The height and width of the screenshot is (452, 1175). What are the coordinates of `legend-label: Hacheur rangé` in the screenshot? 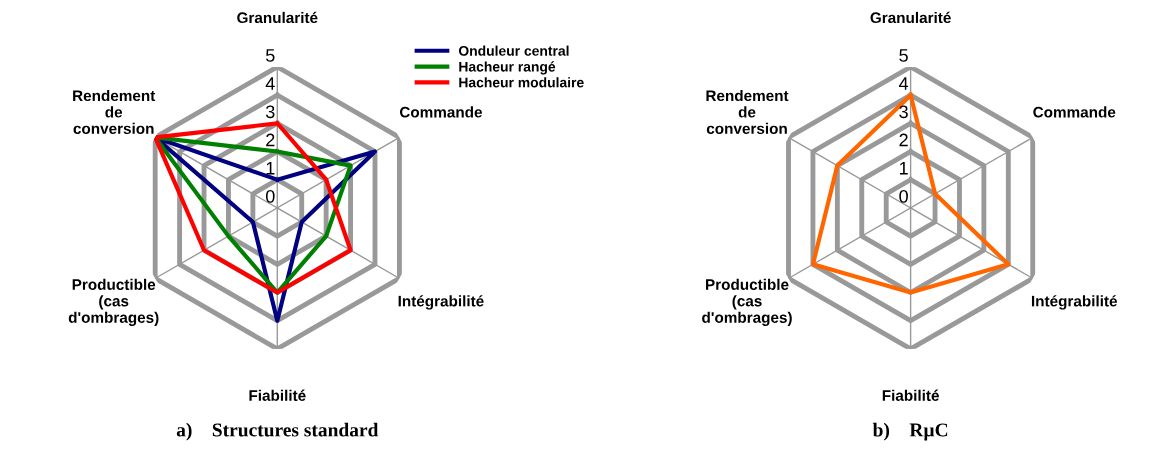 It's located at (507, 68).